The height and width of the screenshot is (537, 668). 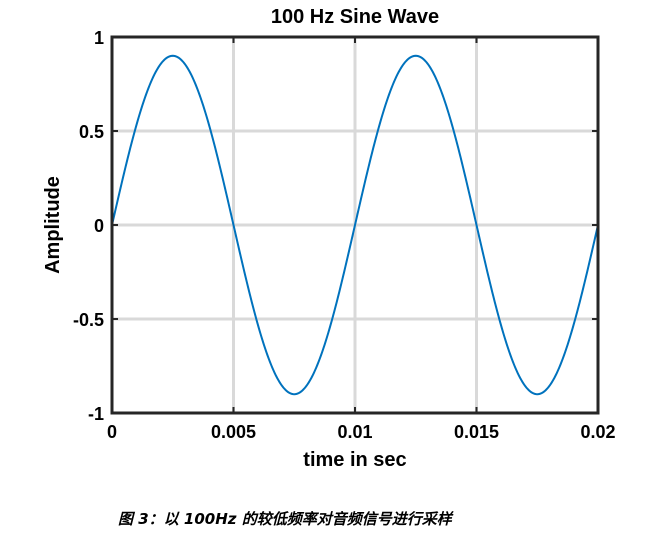 What do you see at coordinates (88, 320) in the screenshot?
I see `y-tick-label: -0.5` at bounding box center [88, 320].